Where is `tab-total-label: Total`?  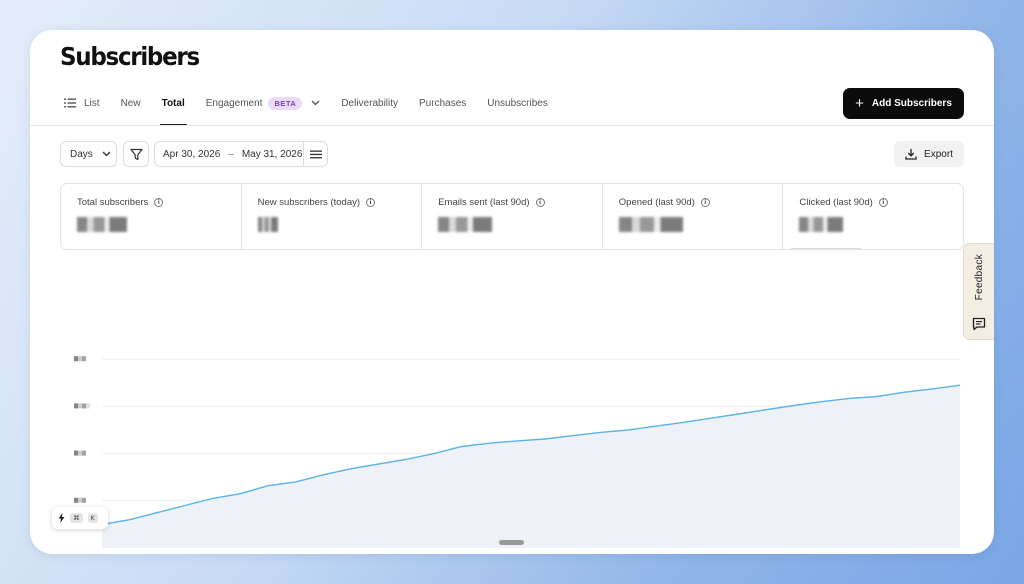 tab-total-label: Total is located at coordinates (173, 103).